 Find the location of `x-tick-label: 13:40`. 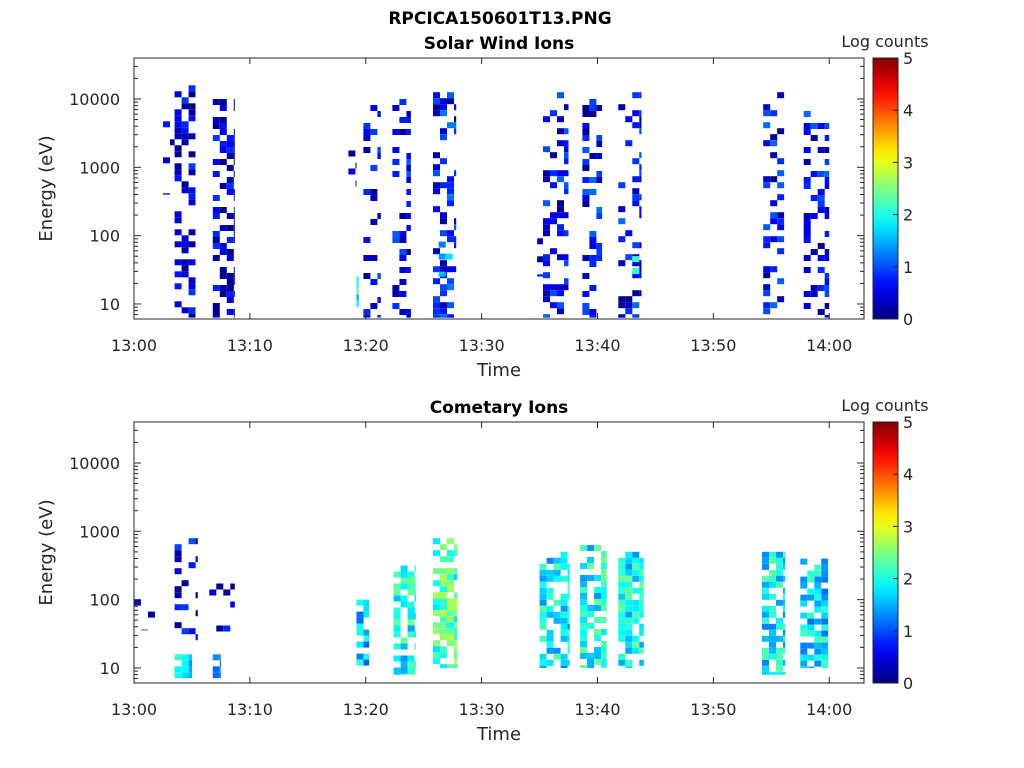

x-tick-label: 13:40 is located at coordinates (597, 709).